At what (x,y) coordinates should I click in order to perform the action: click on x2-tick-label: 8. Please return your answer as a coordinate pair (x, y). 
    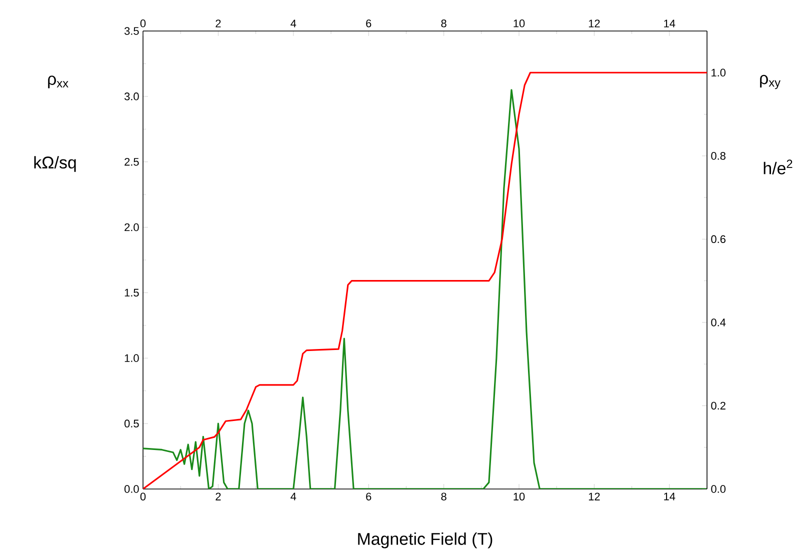
    Looking at the image, I should click on (443, 496).